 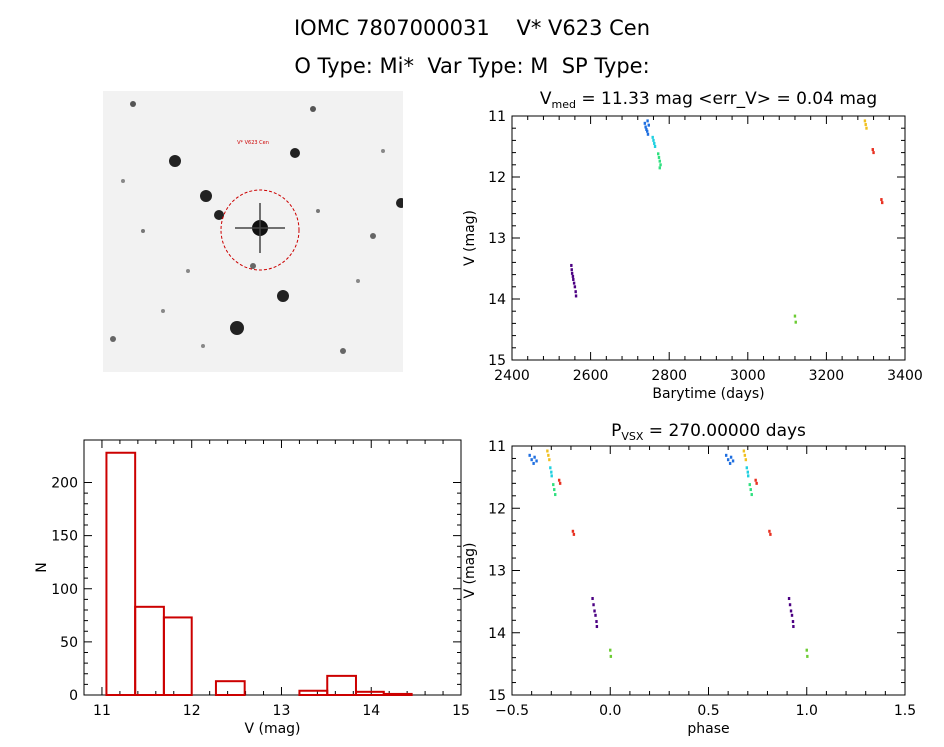 What do you see at coordinates (708, 729) in the screenshot?
I see `x-axis-label: phase` at bounding box center [708, 729].